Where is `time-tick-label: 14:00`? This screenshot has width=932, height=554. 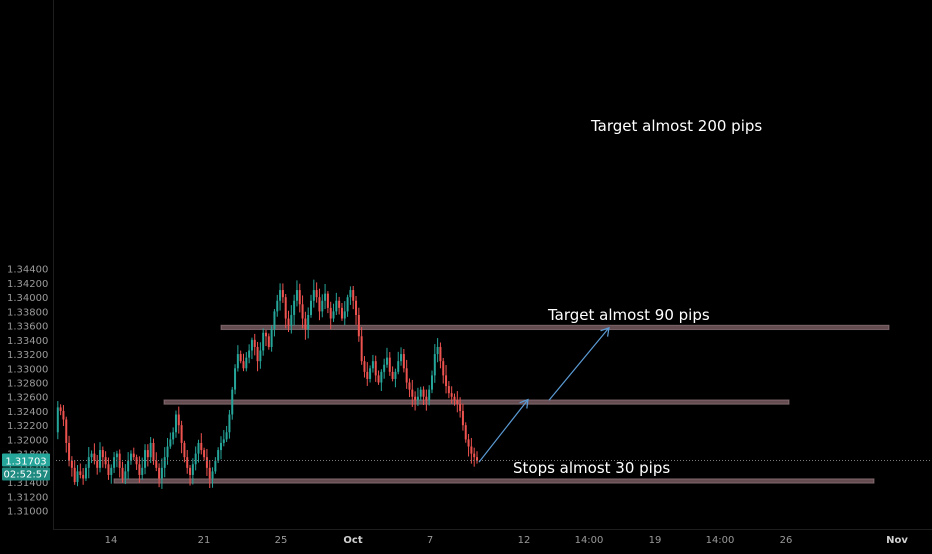
time-tick-label: 14:00 is located at coordinates (720, 540).